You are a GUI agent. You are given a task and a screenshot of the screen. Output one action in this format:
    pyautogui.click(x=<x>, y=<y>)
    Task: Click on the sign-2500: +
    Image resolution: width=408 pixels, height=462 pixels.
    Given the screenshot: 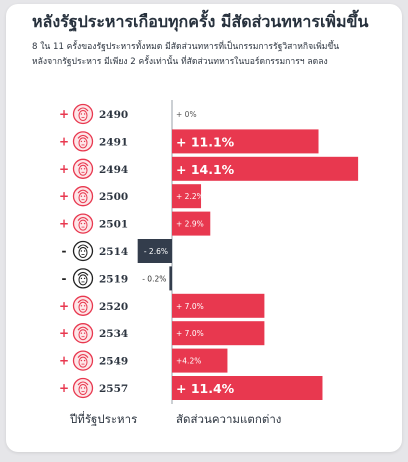 What is the action you would take?
    pyautogui.click(x=64, y=196)
    